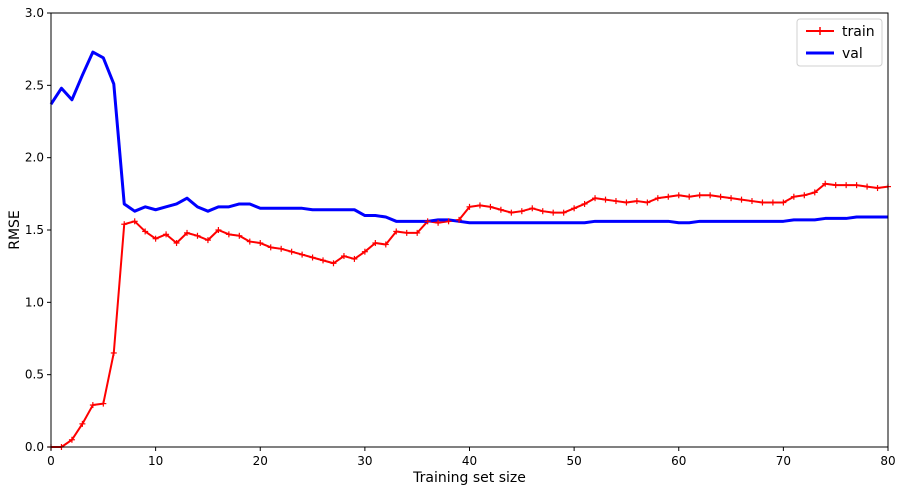  I want to click on y-tick-label: 1.5, so click(34, 230).